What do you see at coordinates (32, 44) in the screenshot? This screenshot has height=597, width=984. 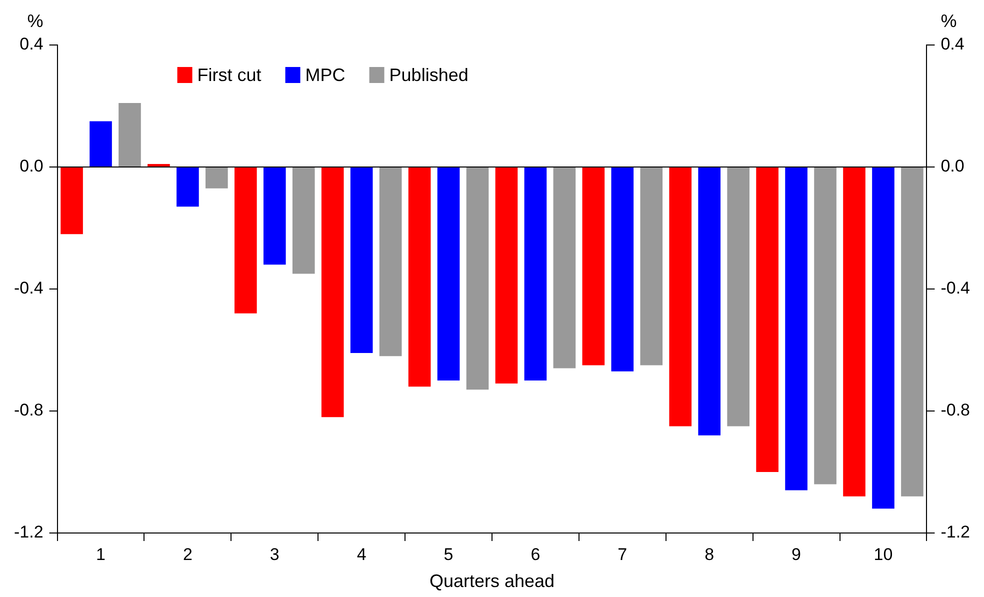 I see `y-tick-label: 0.4` at bounding box center [32, 44].